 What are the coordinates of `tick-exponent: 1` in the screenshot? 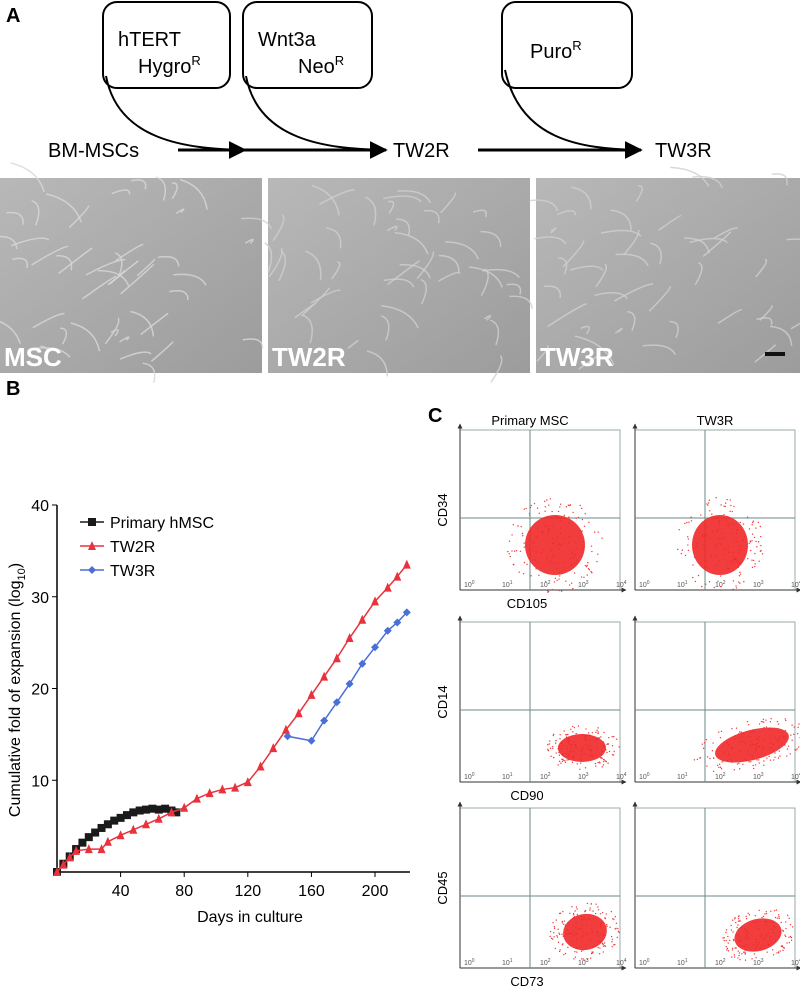 It's located at (686, 961).